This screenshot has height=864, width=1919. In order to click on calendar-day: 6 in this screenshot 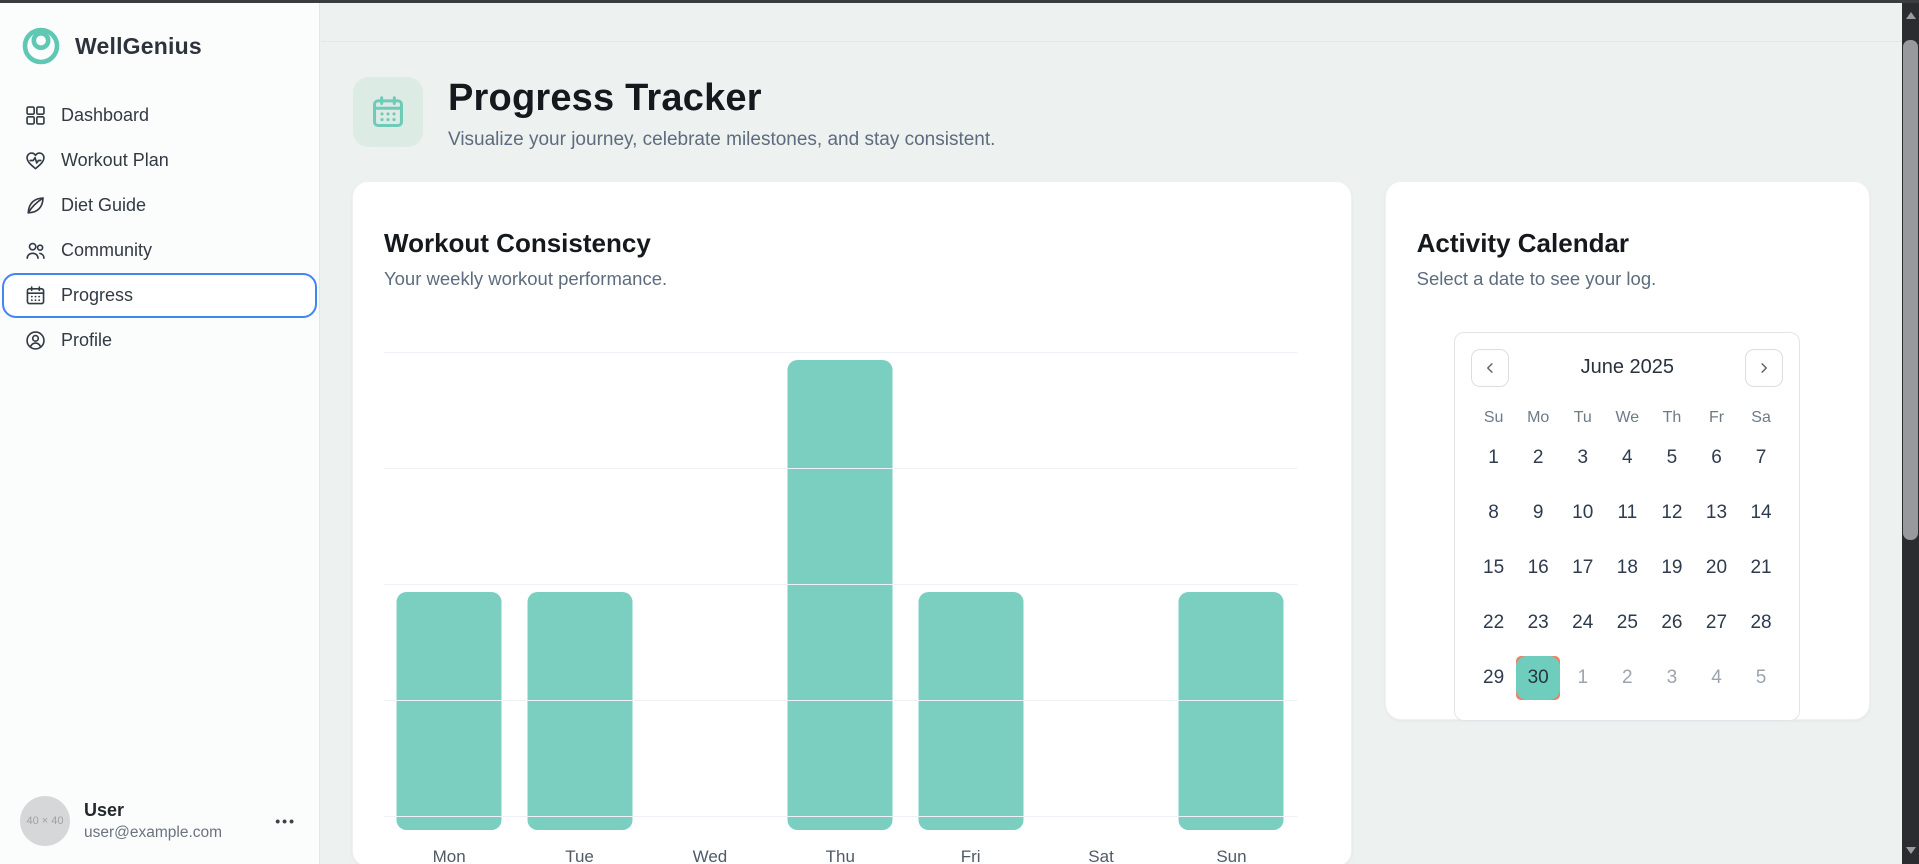, I will do `click(1716, 458)`.